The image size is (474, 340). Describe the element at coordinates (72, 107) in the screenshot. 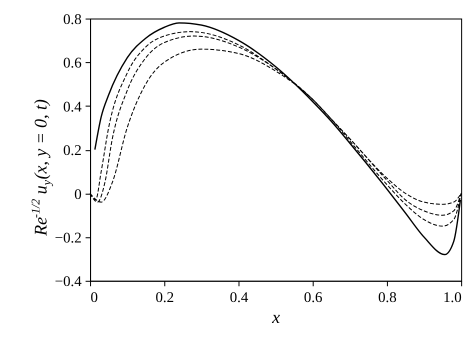

I see `y-tick-label: 0.4` at that location.